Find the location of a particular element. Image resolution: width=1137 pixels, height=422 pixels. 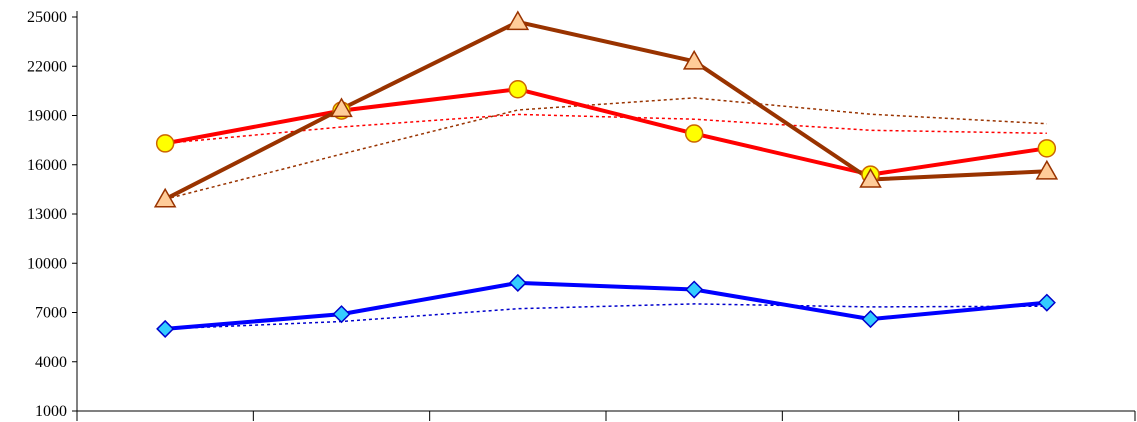

y-tick-label: 4000 is located at coordinates (51, 362).